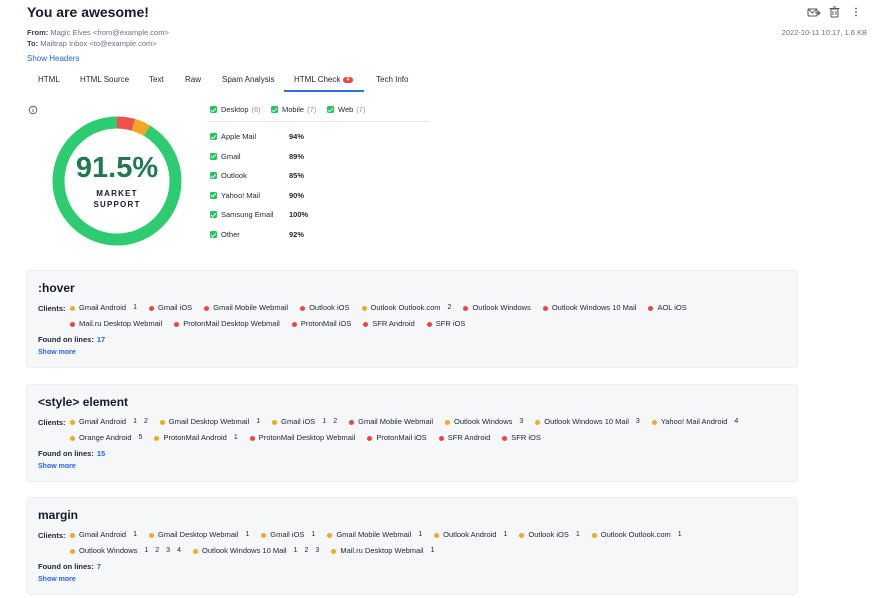 This screenshot has height=598, width=880. I want to click on tab: HTML Source, so click(104, 79).